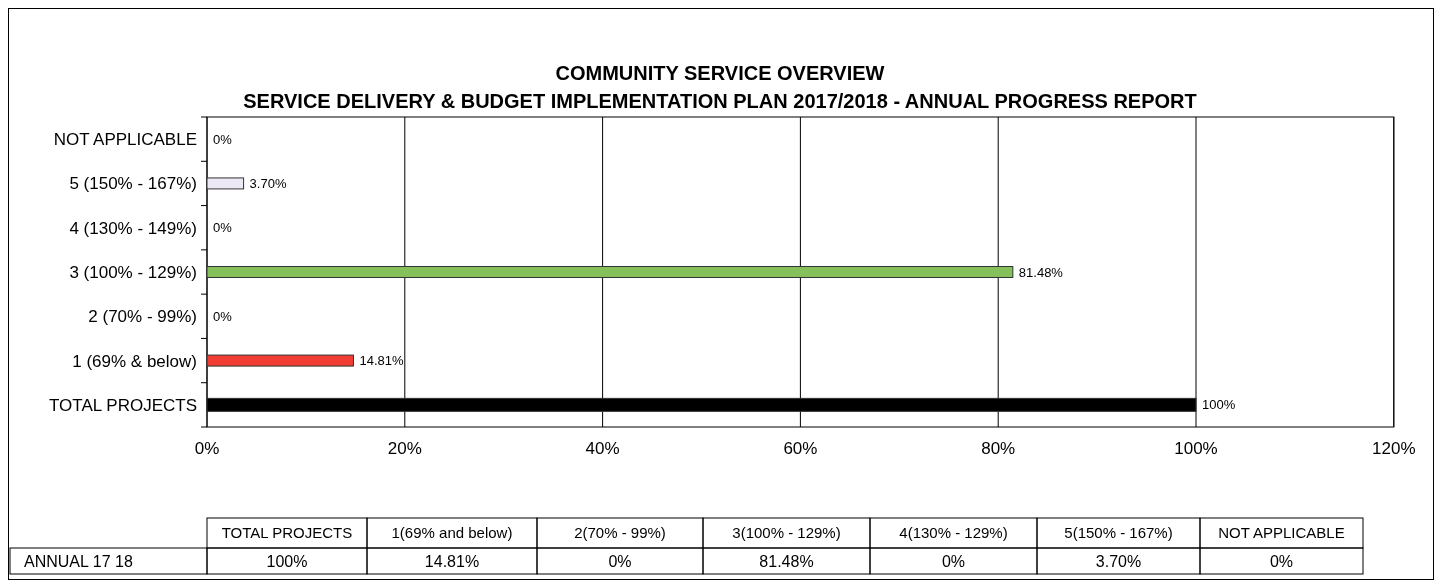 This screenshot has height=588, width=1442. What do you see at coordinates (123, 405) in the screenshot?
I see `y-tick-label: TOTAL PROJECTS` at bounding box center [123, 405].